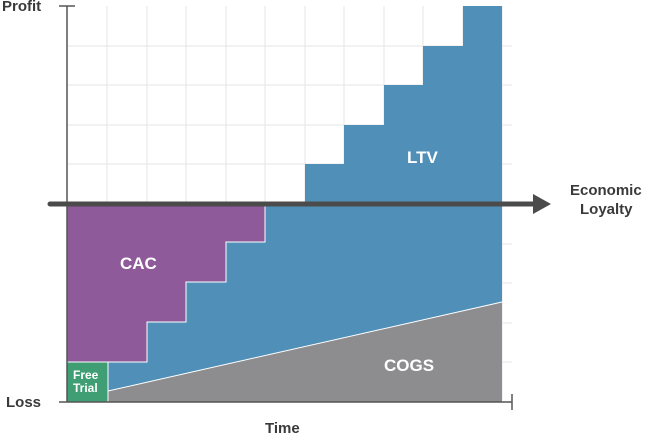 The height and width of the screenshot is (437, 649). What do you see at coordinates (282, 428) in the screenshot?
I see `x-axis-label: Time` at bounding box center [282, 428].